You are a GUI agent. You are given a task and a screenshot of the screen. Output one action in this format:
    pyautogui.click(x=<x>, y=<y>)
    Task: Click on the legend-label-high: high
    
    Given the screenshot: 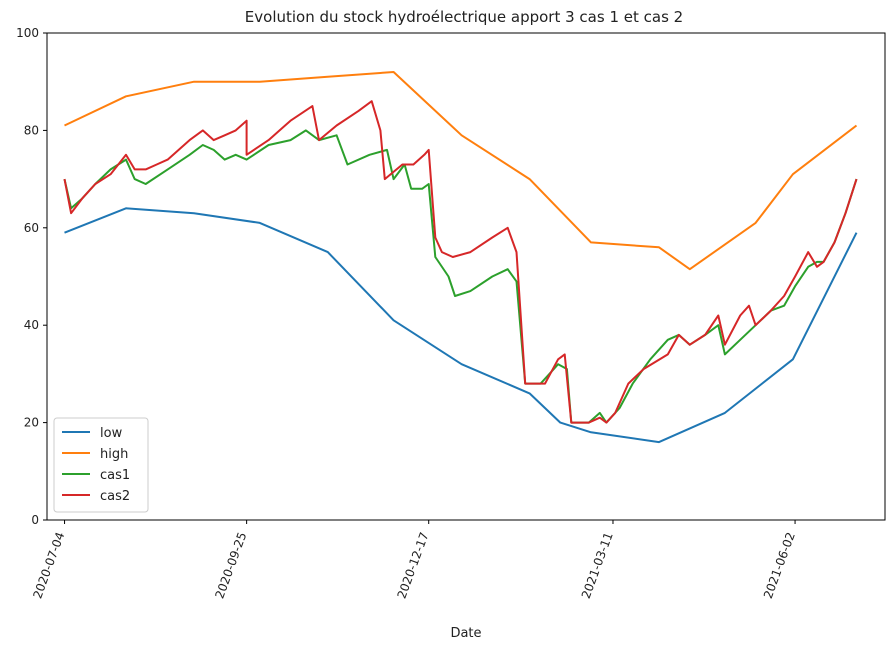 What is the action you would take?
    pyautogui.click(x=114, y=454)
    